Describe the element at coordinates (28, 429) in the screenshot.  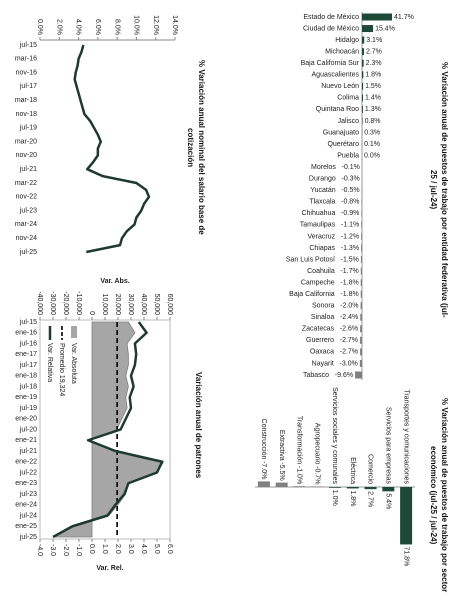
I see `x-tick-label: jul-20` at that location.